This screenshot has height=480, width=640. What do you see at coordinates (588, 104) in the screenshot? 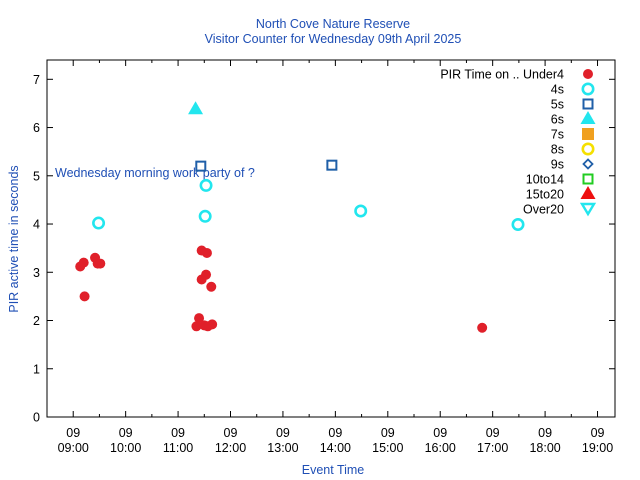
I see `legend-marker-5s` at bounding box center [588, 104].